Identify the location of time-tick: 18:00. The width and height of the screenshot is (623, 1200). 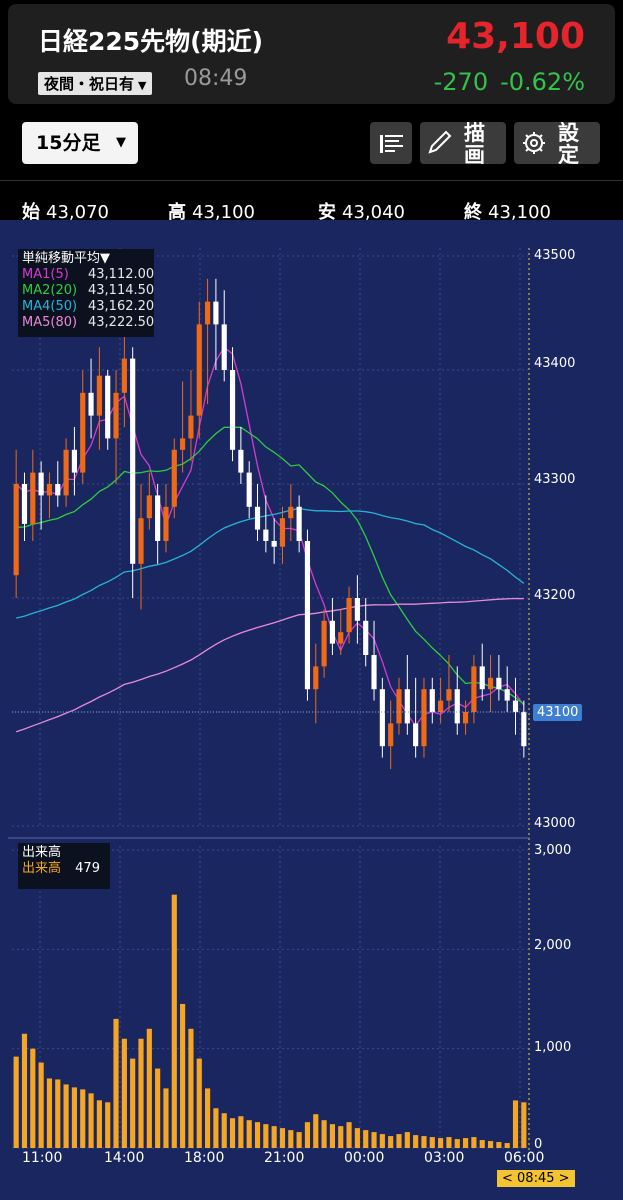
(204, 1158).